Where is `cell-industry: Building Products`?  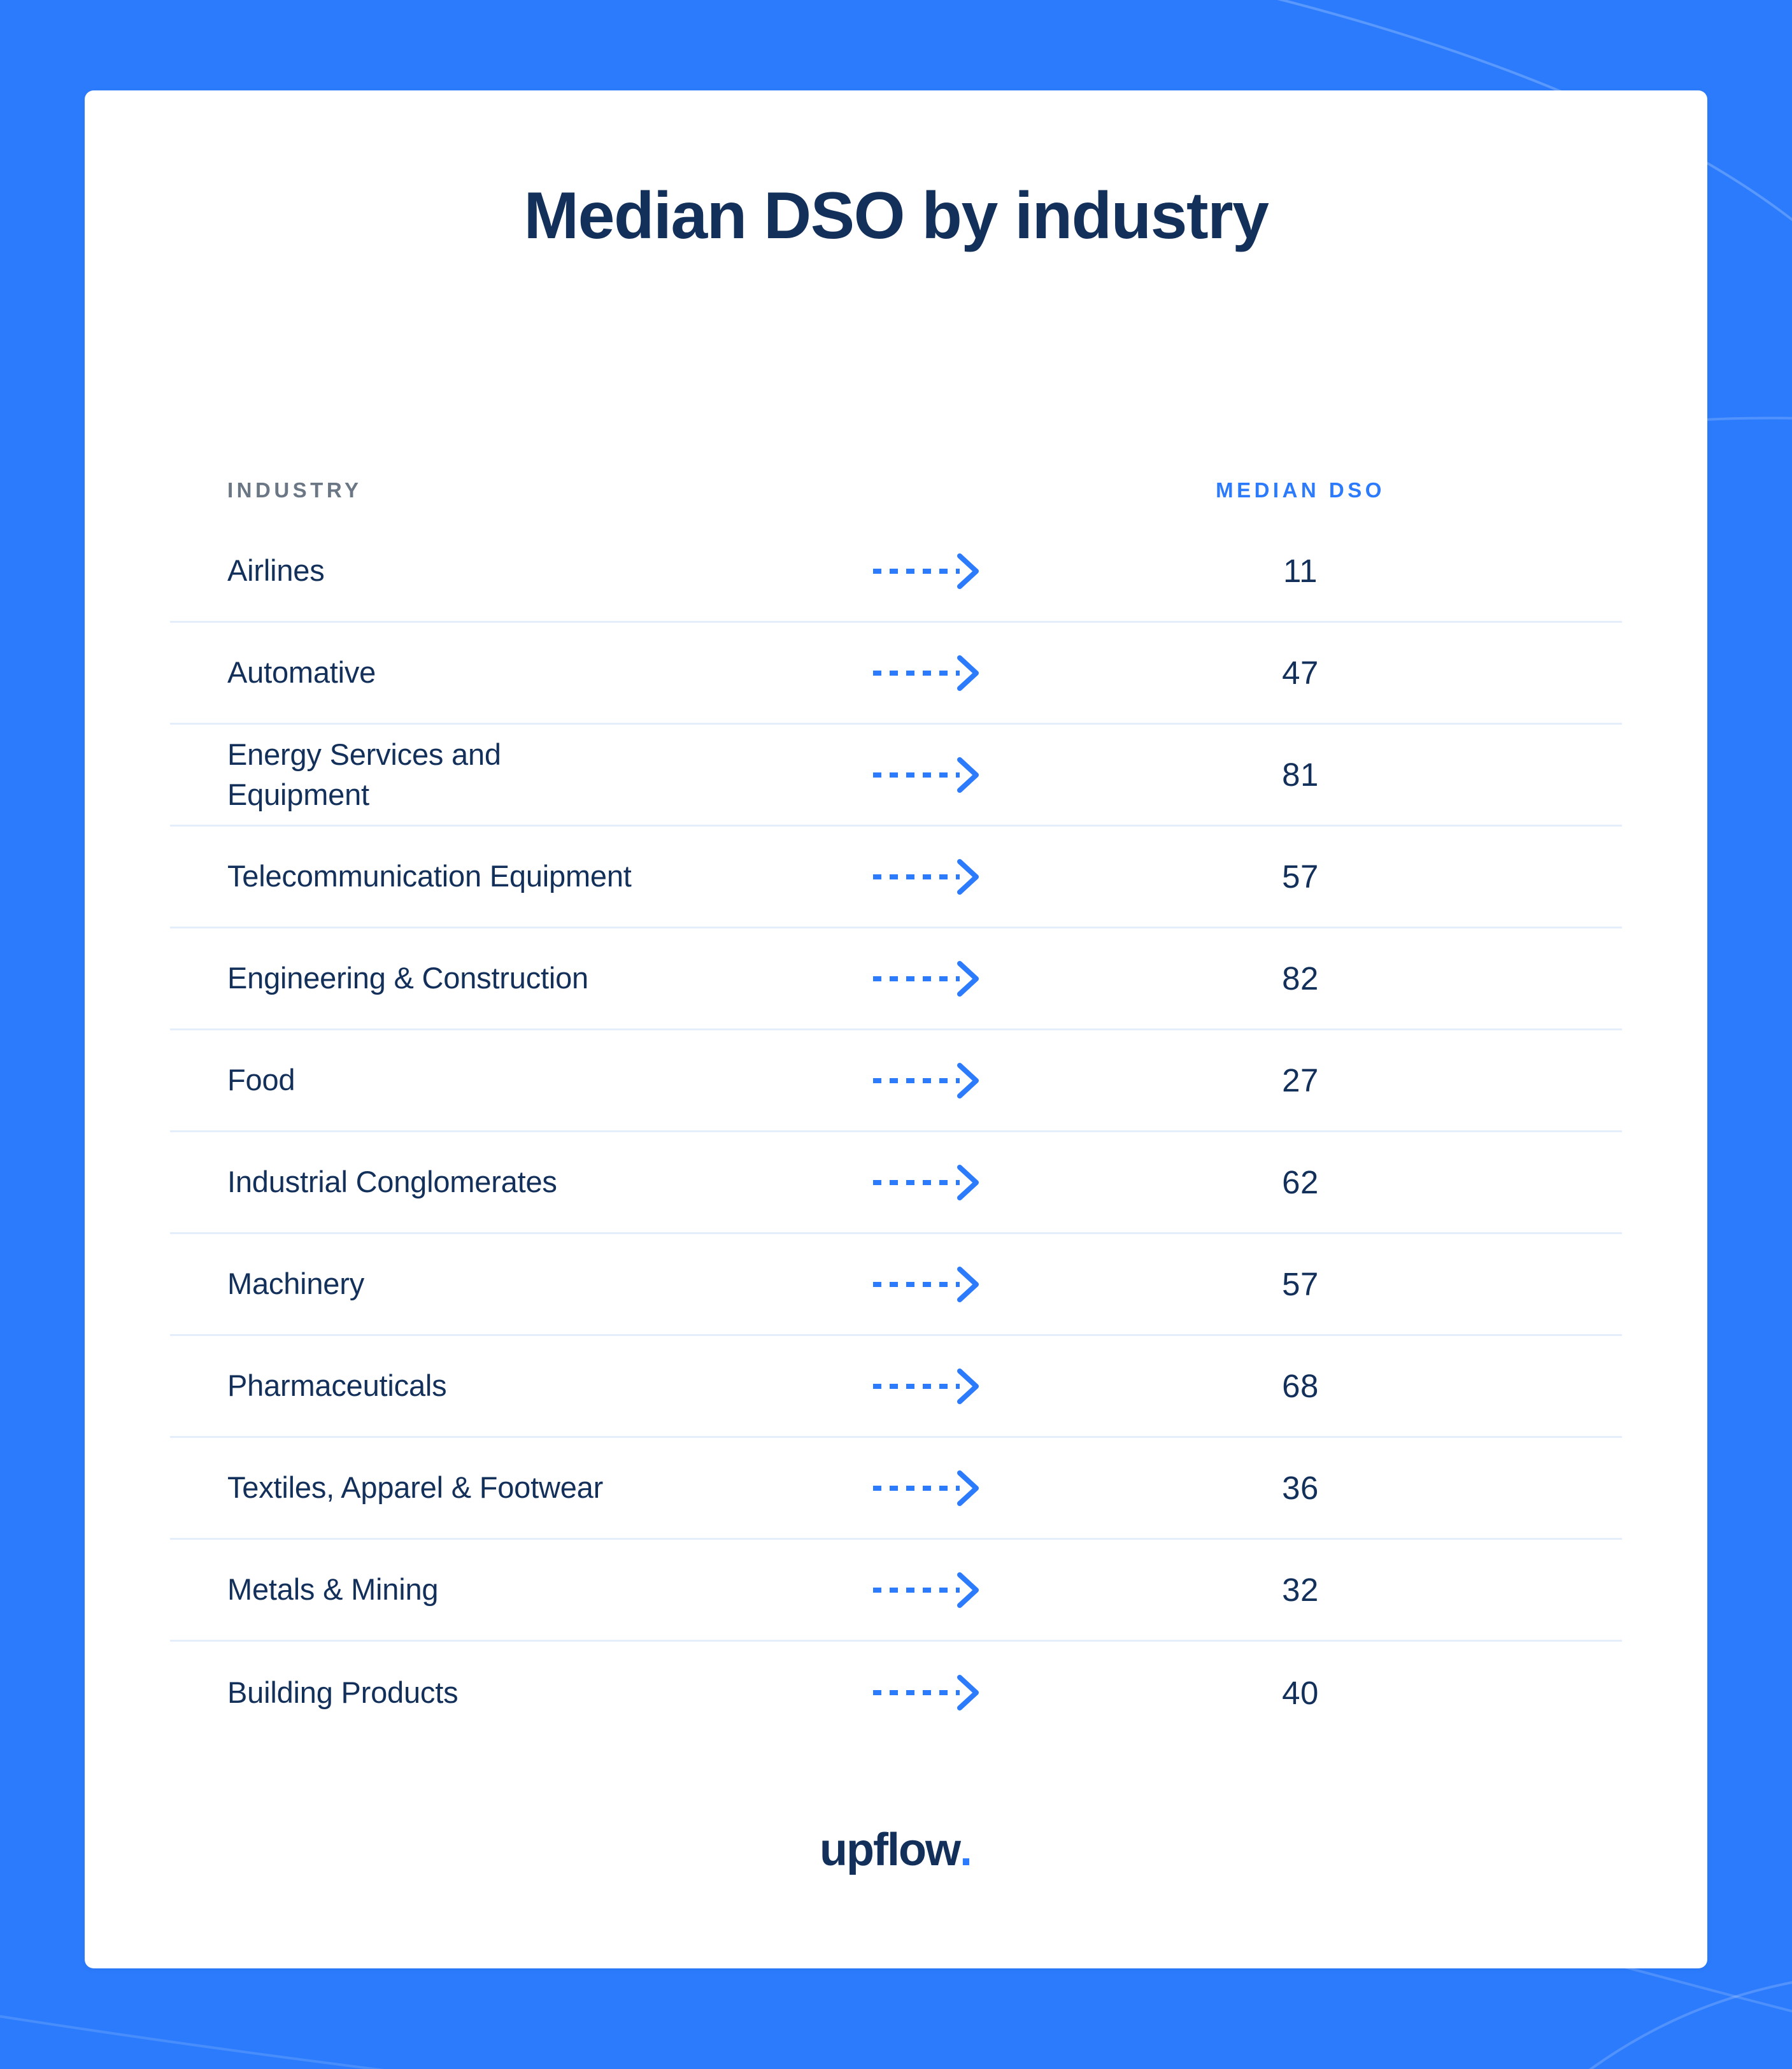 cell-industry: Building Products is located at coordinates (488, 1692).